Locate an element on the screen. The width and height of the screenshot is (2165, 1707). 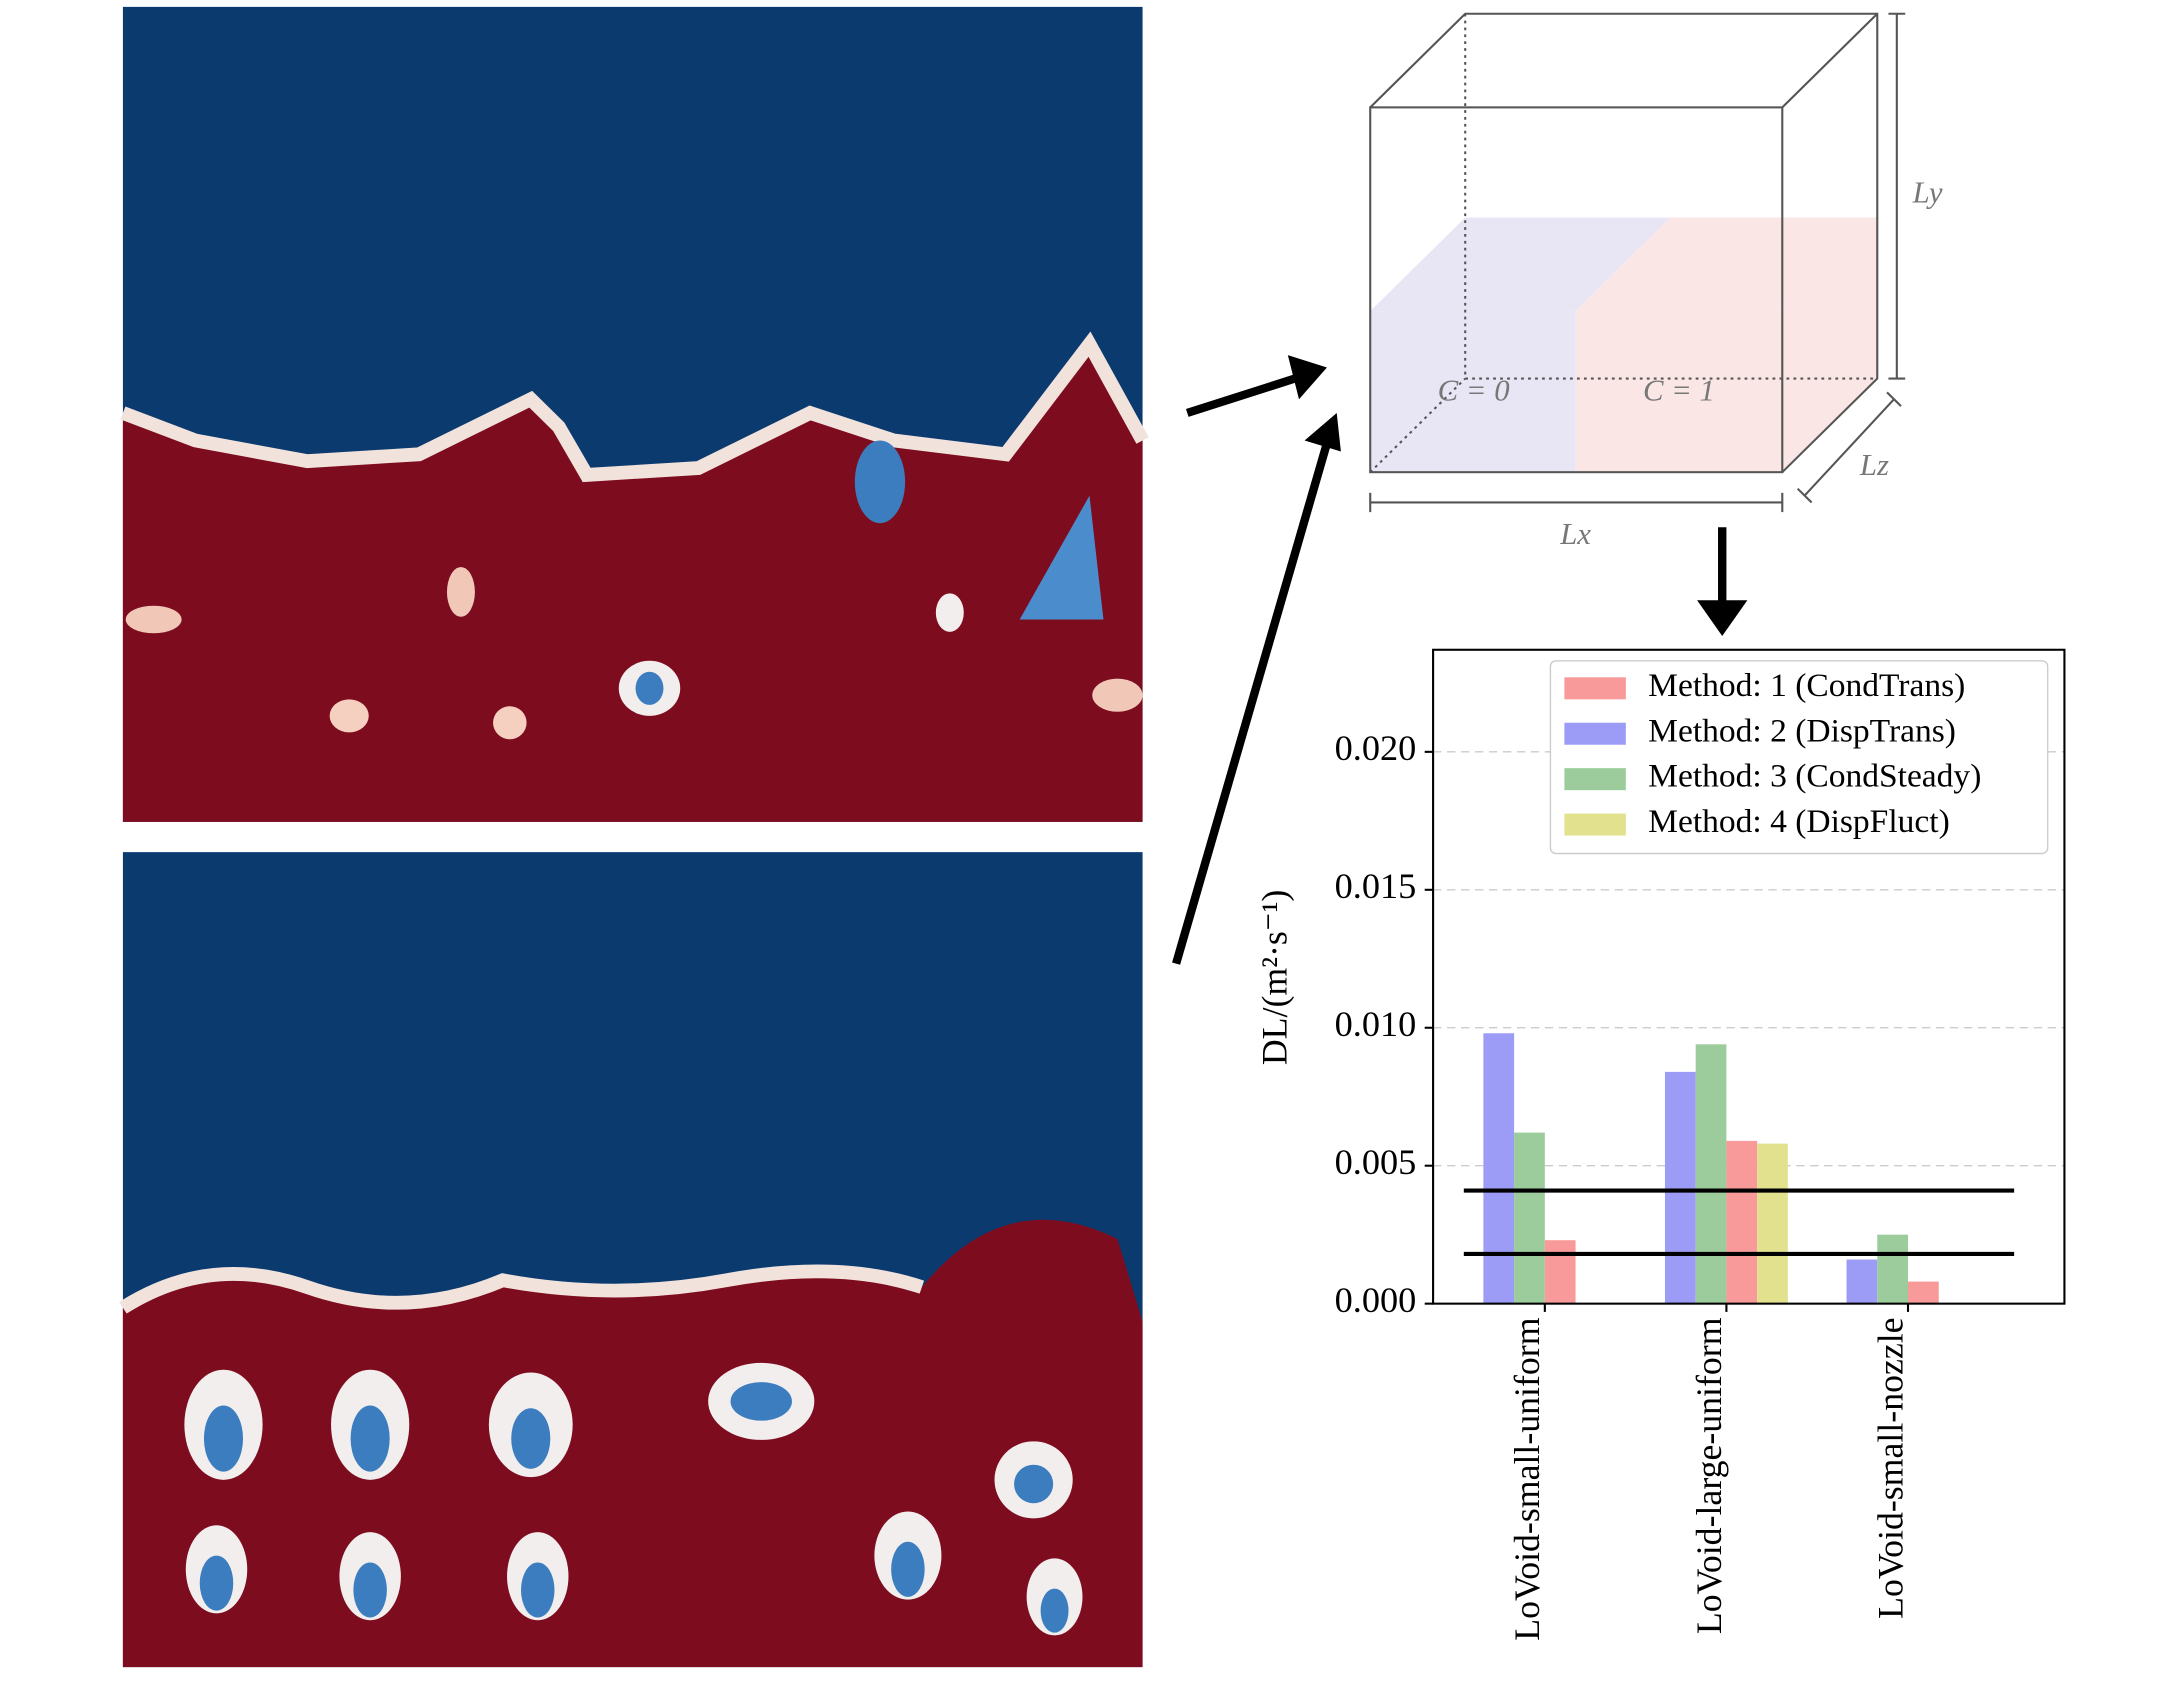
legend-label: Method: 4 (DispFluct) is located at coordinates (1799, 821).